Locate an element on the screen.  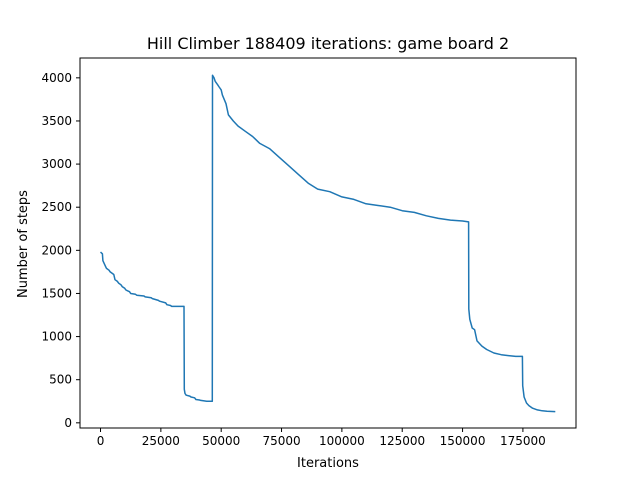
y-tick-label: 2000 is located at coordinates (56, 250).